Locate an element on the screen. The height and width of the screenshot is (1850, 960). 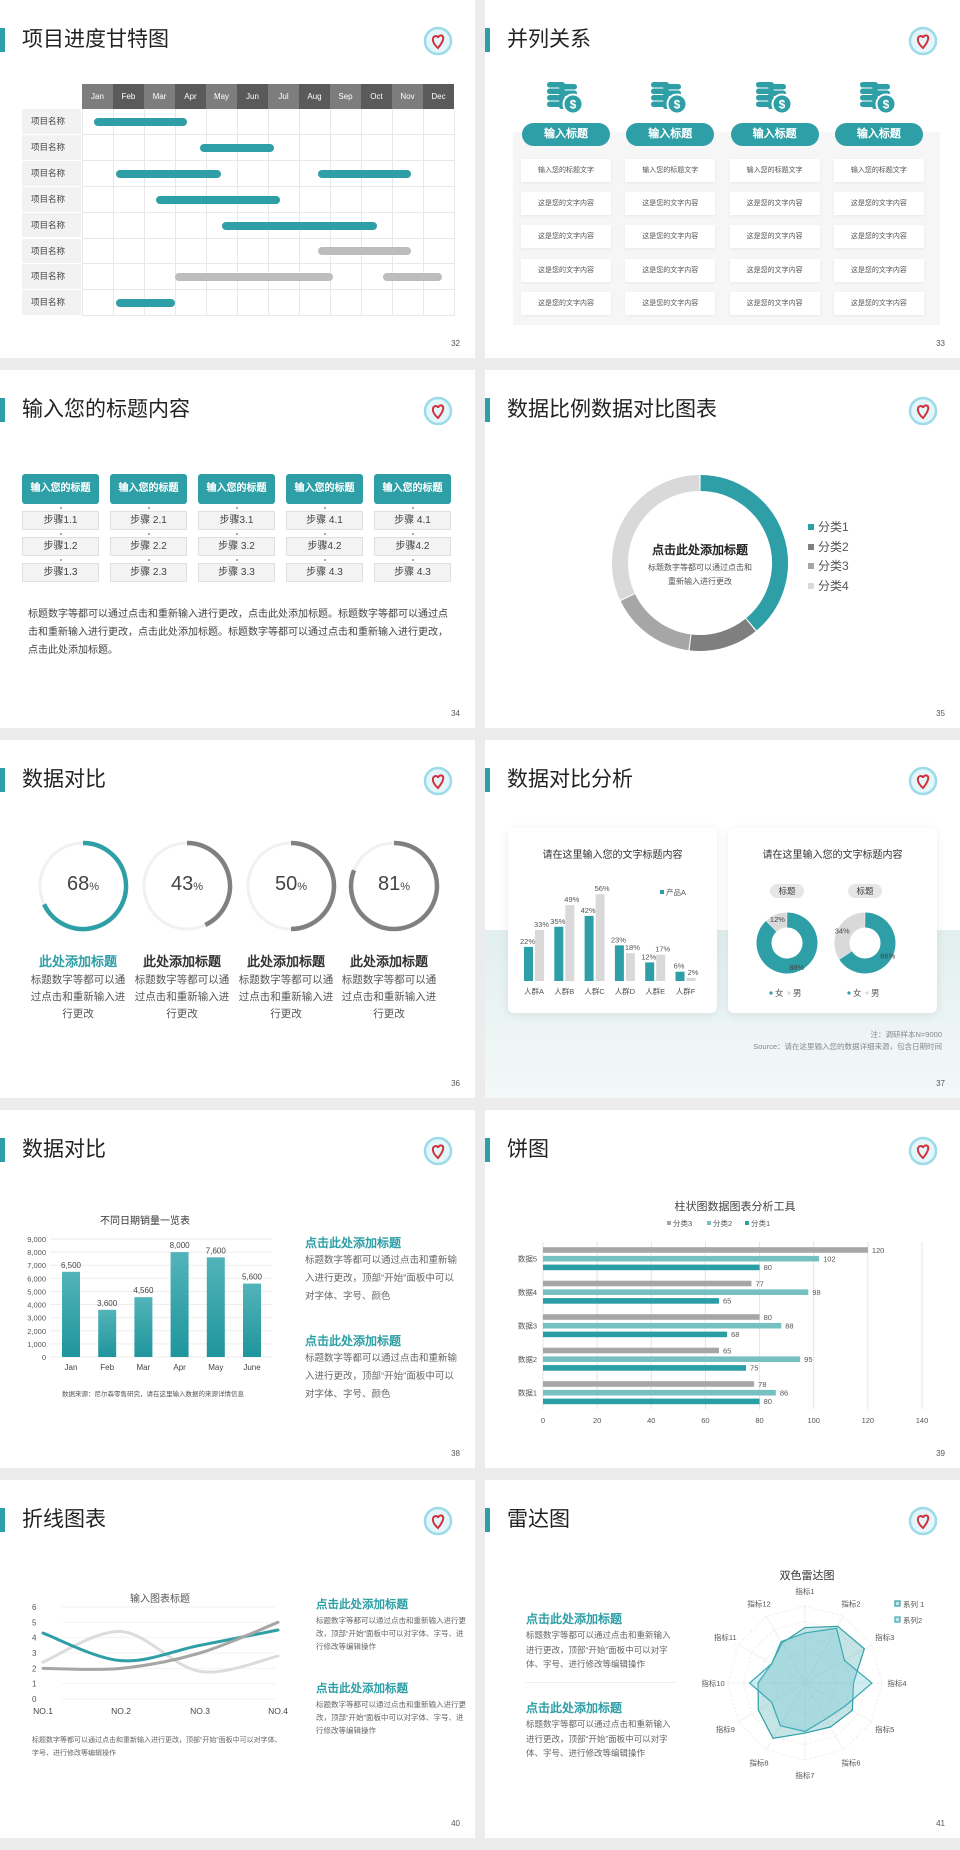
step-box: 步骤 2.2 is located at coordinates (148, 546).